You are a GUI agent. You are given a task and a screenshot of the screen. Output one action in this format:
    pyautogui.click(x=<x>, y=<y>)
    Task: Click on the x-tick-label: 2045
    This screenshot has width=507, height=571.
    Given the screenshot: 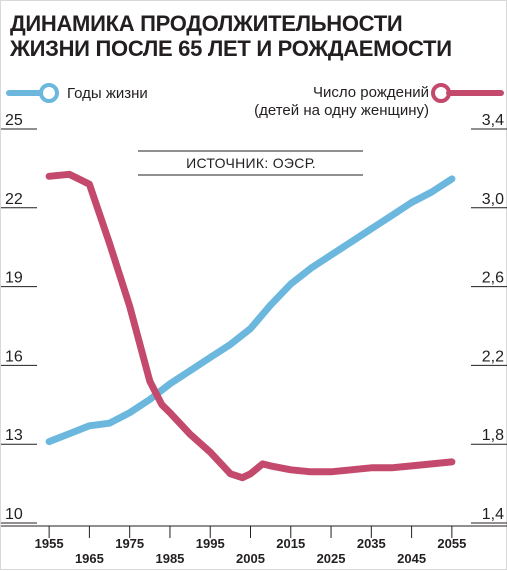 What is the action you would take?
    pyautogui.click(x=411, y=558)
    